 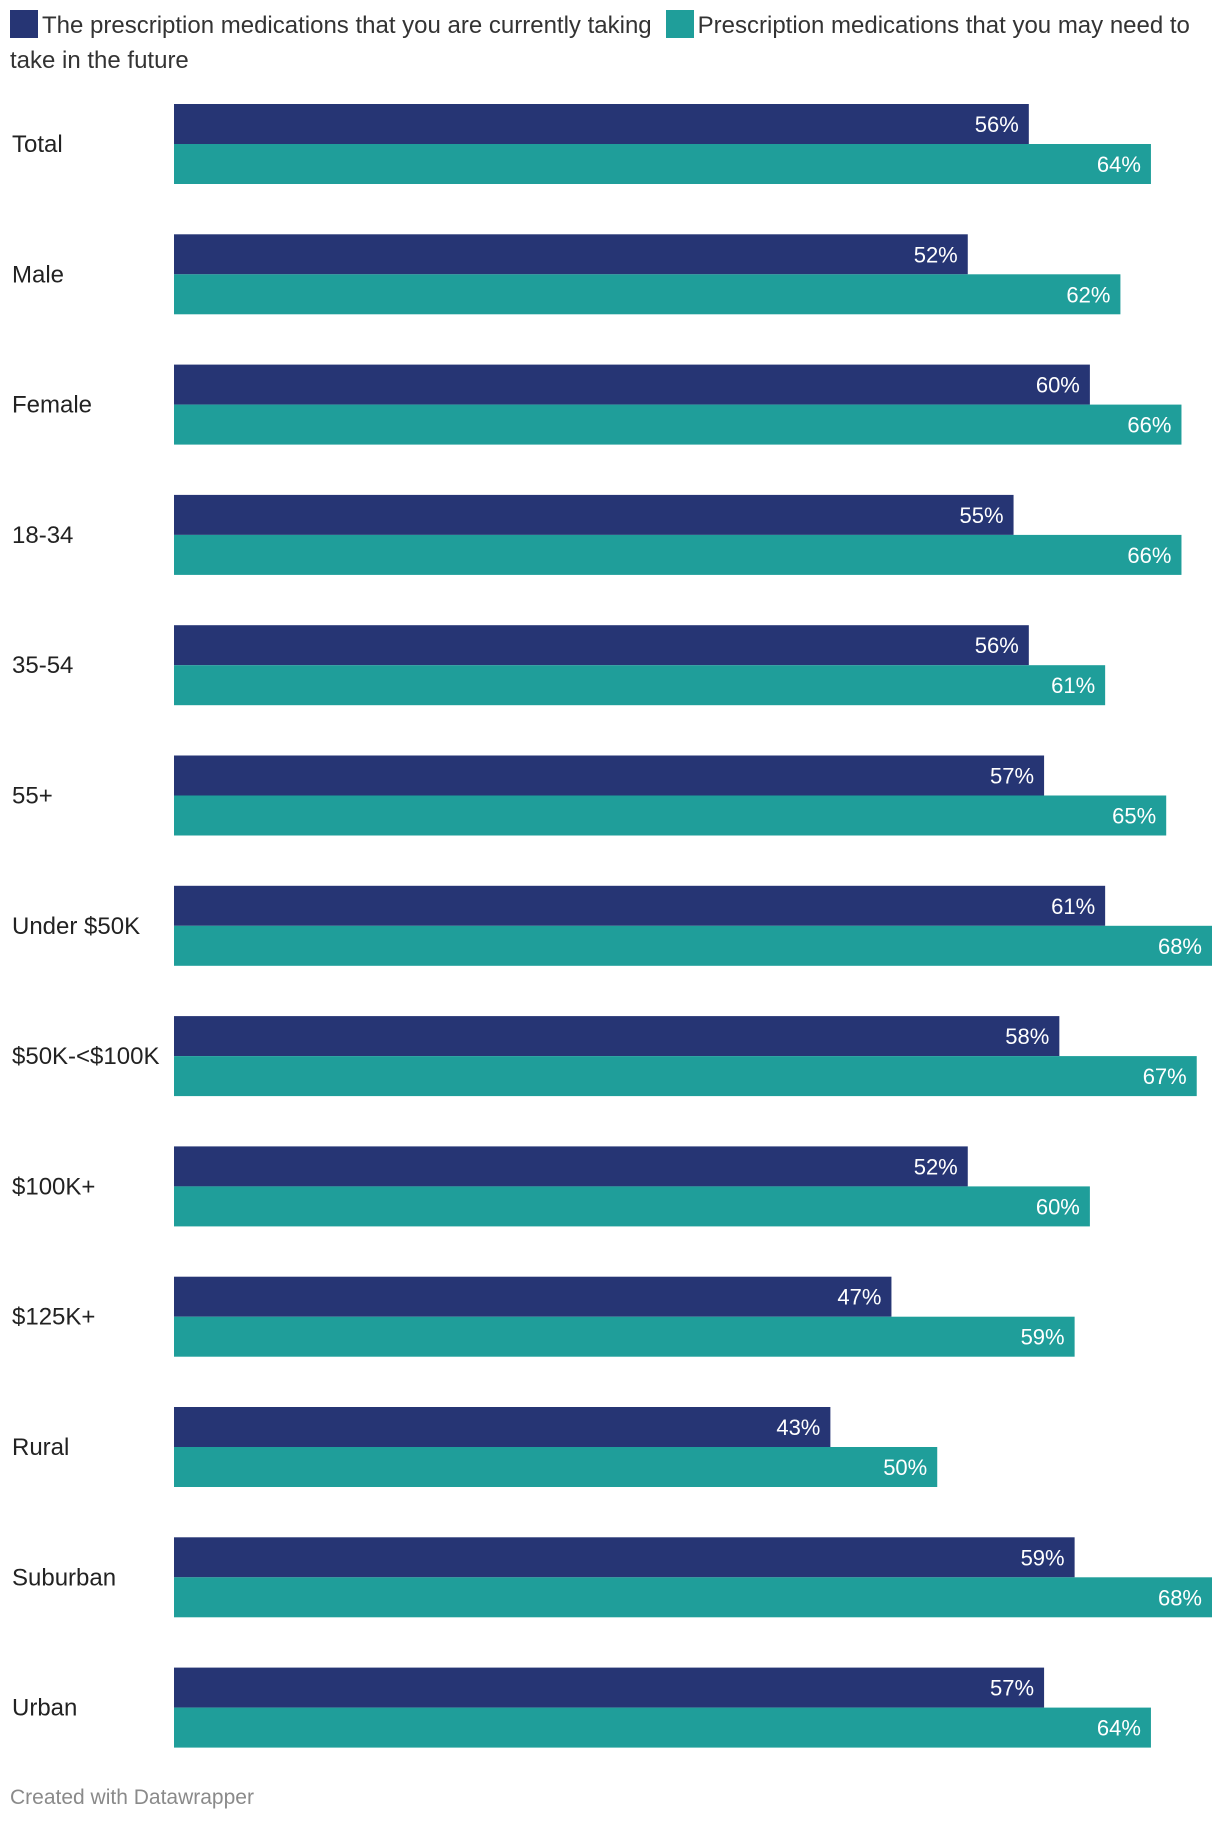 What do you see at coordinates (533, 1296) in the screenshot?
I see `bar-current-125k` at bounding box center [533, 1296].